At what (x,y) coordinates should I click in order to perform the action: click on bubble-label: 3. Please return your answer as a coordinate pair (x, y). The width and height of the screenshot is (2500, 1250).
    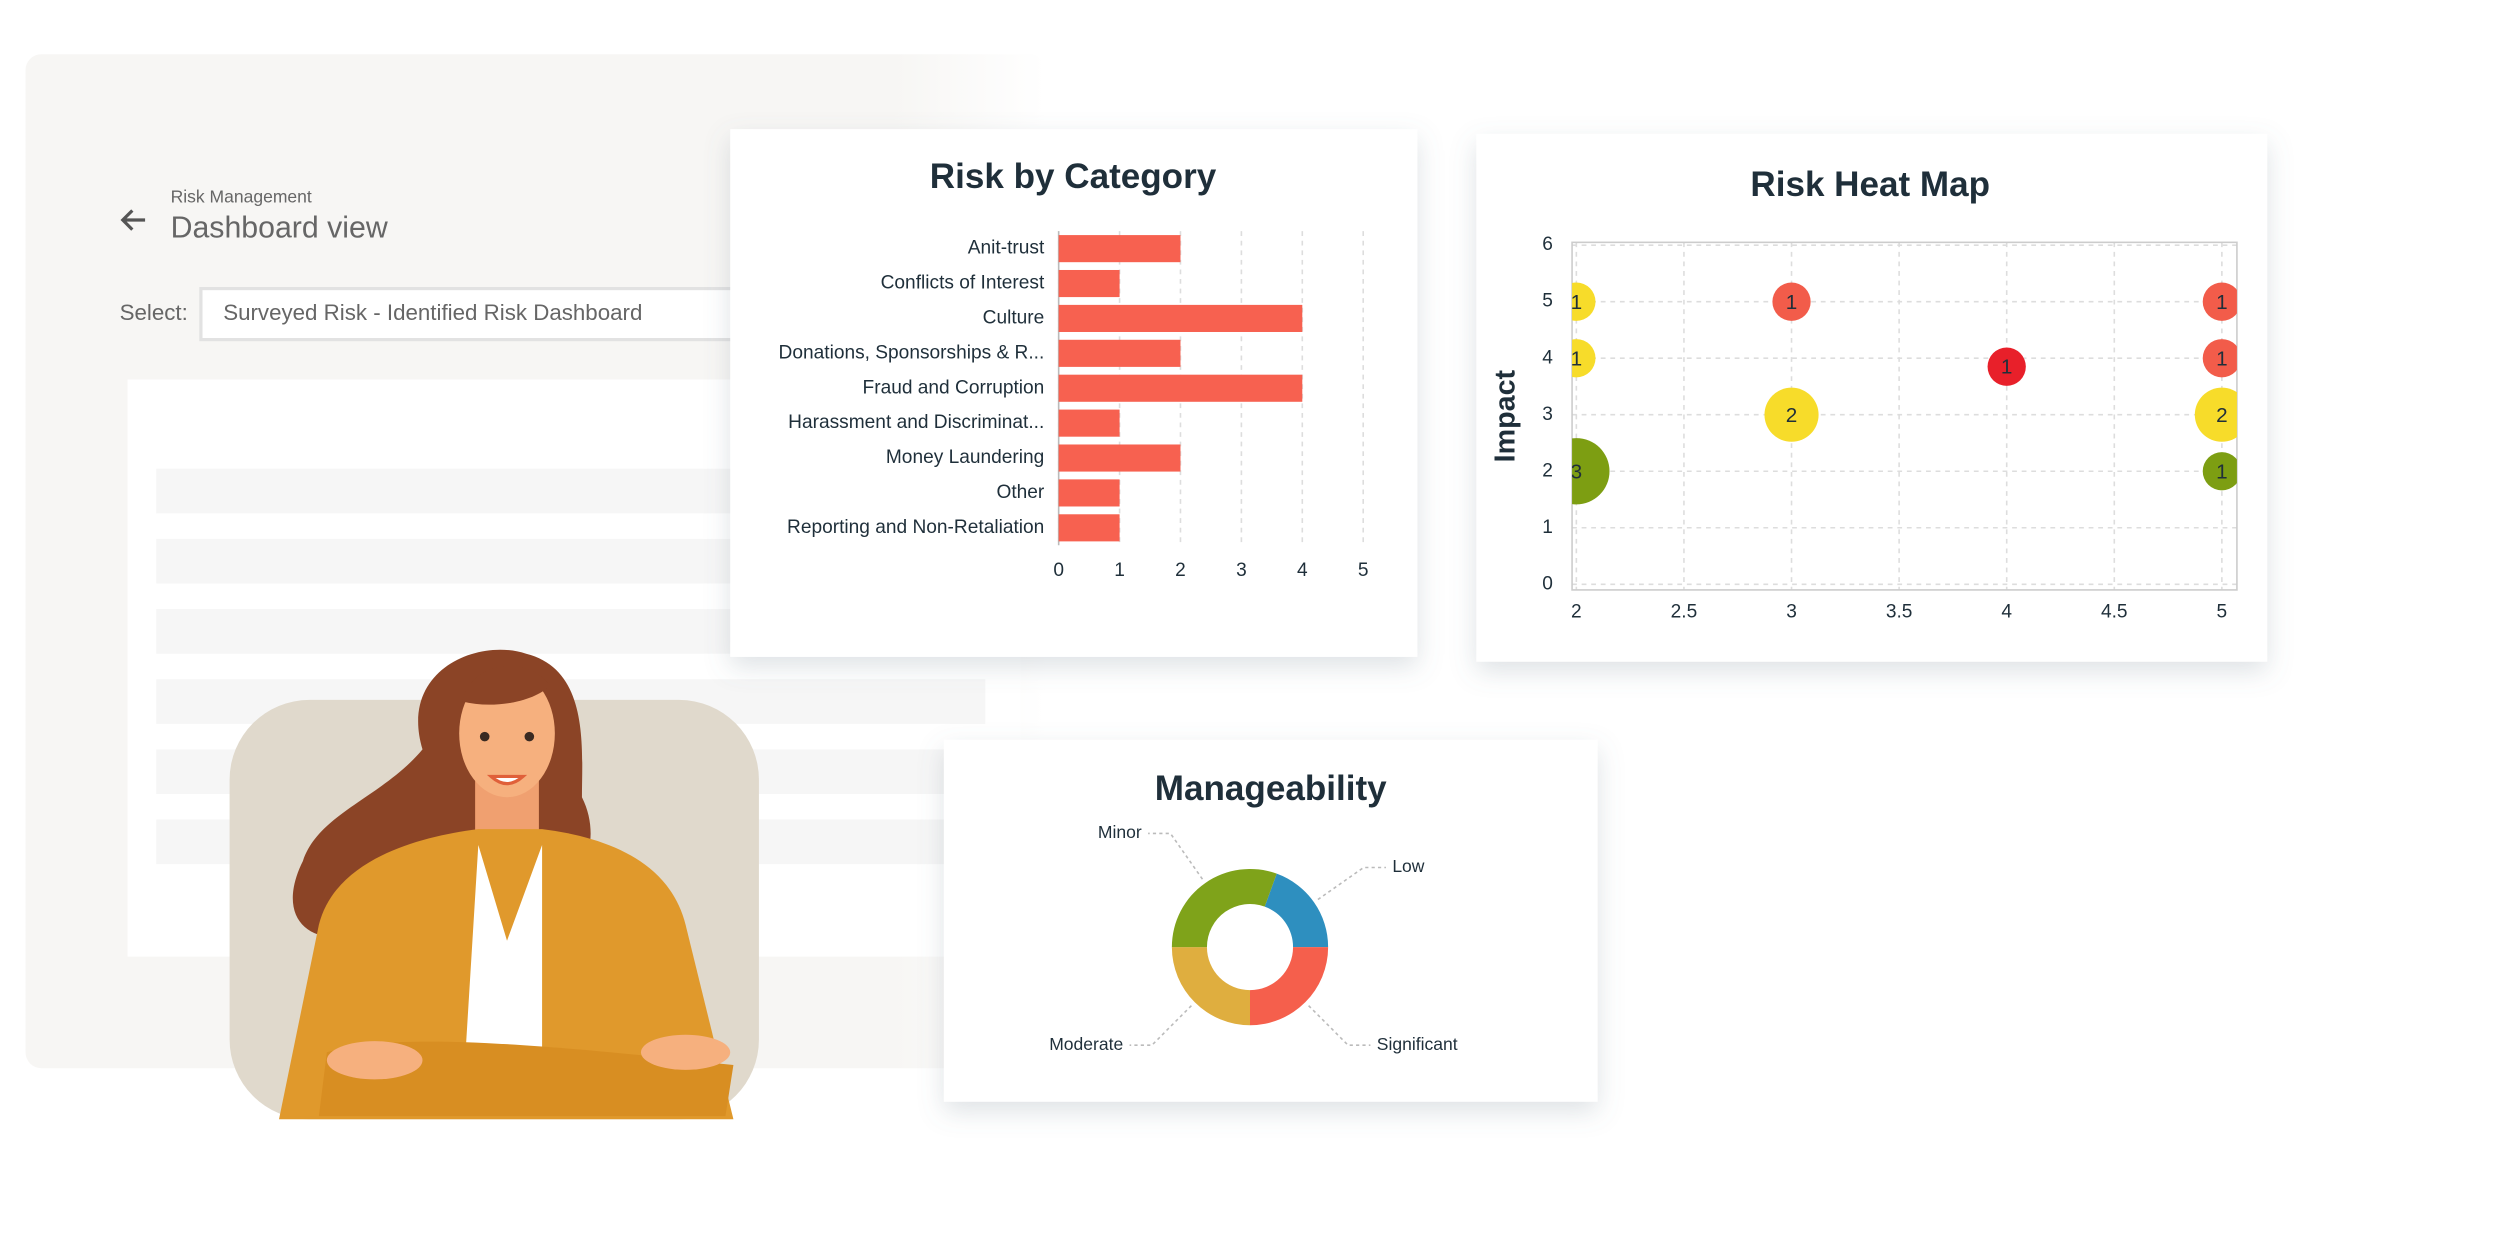
    Looking at the image, I should click on (1577, 471).